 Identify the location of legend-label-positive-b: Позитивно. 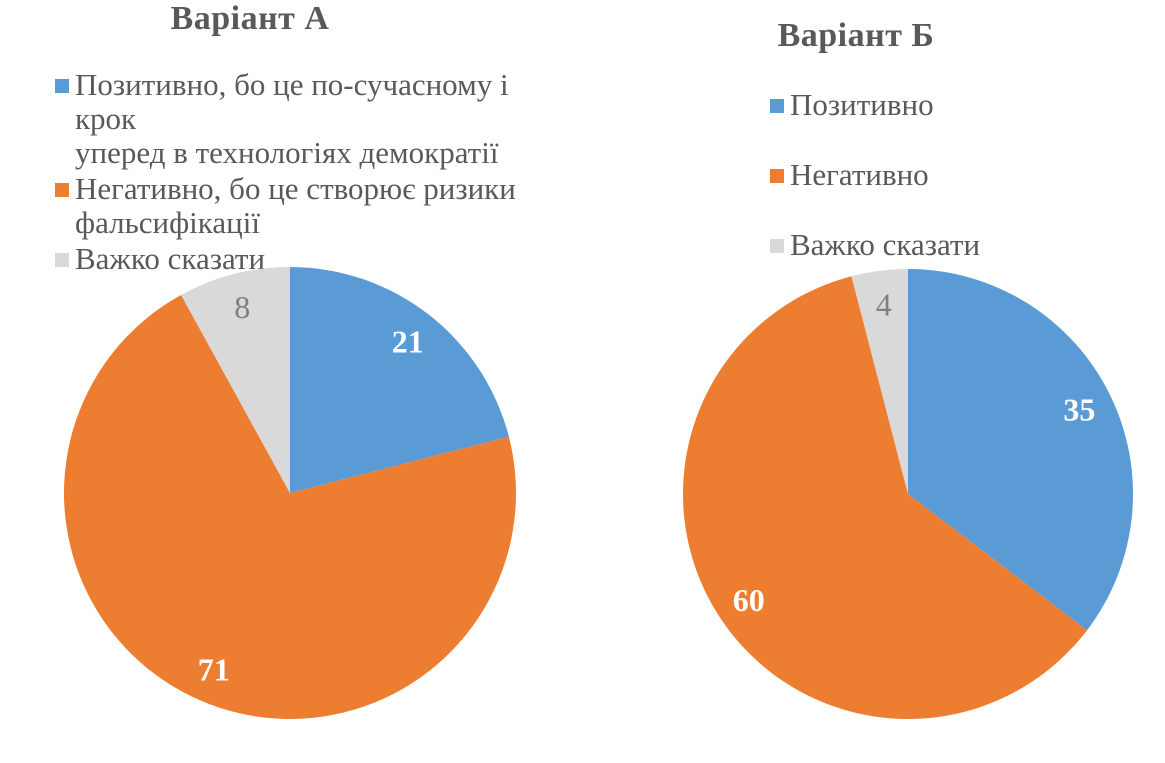
(862, 105).